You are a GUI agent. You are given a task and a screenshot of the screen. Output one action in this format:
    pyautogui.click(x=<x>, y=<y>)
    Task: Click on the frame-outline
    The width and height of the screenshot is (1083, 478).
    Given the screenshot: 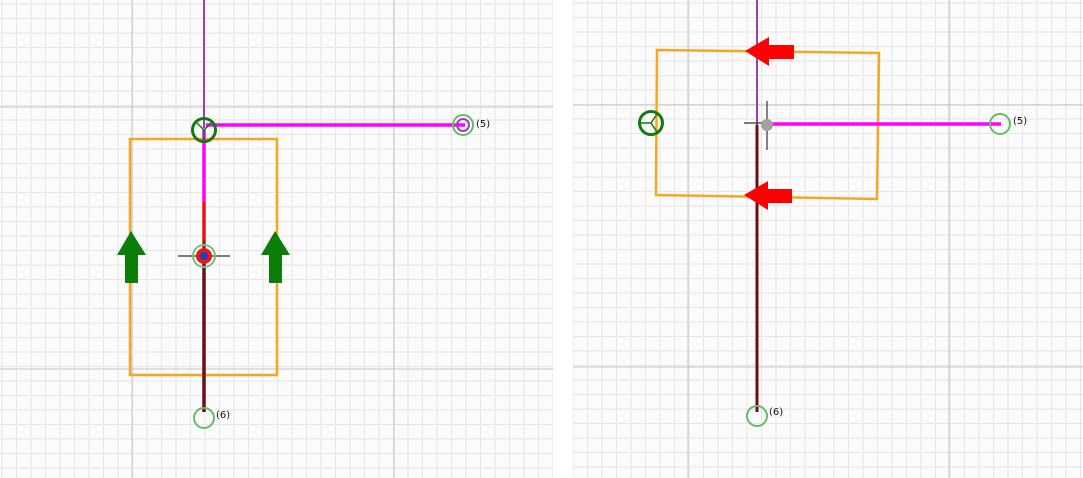 What is the action you would take?
    pyautogui.click(x=767, y=124)
    